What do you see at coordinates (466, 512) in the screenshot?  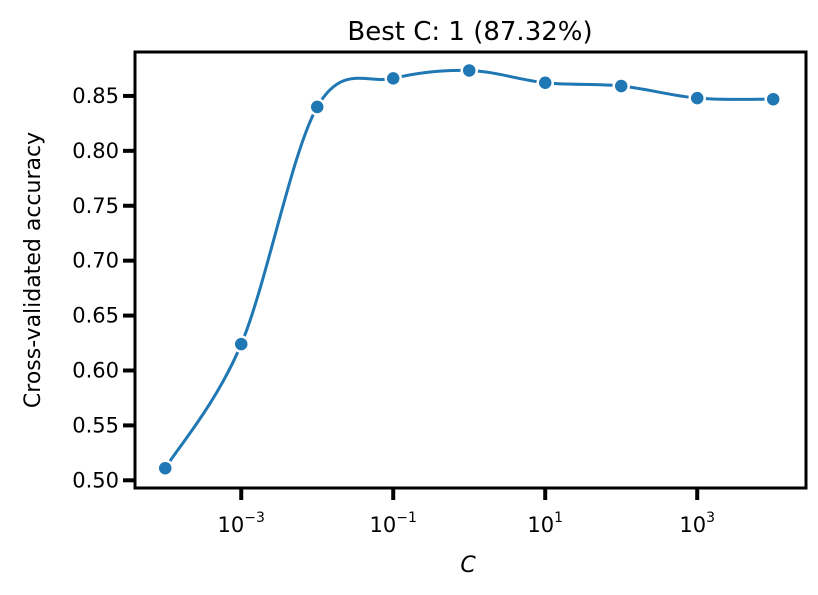 I see `x-axis: 10⁻³ 10⁻¹ 10¹ 10³` at bounding box center [466, 512].